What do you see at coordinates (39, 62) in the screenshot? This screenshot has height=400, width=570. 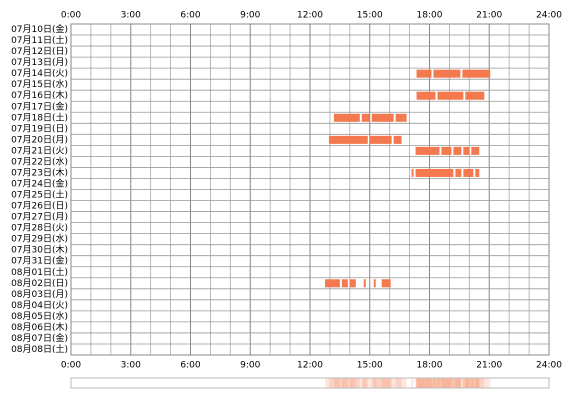 I see `row-label: 07月13日(月)` at bounding box center [39, 62].